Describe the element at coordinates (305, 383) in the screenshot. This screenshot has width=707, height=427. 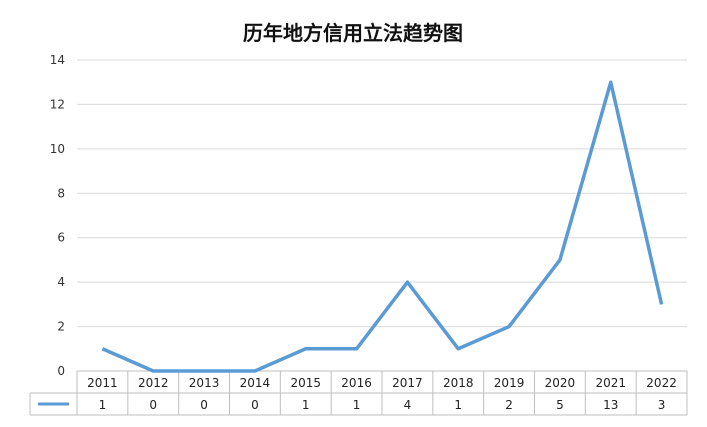
I see `x-tick-label: 2015` at that location.